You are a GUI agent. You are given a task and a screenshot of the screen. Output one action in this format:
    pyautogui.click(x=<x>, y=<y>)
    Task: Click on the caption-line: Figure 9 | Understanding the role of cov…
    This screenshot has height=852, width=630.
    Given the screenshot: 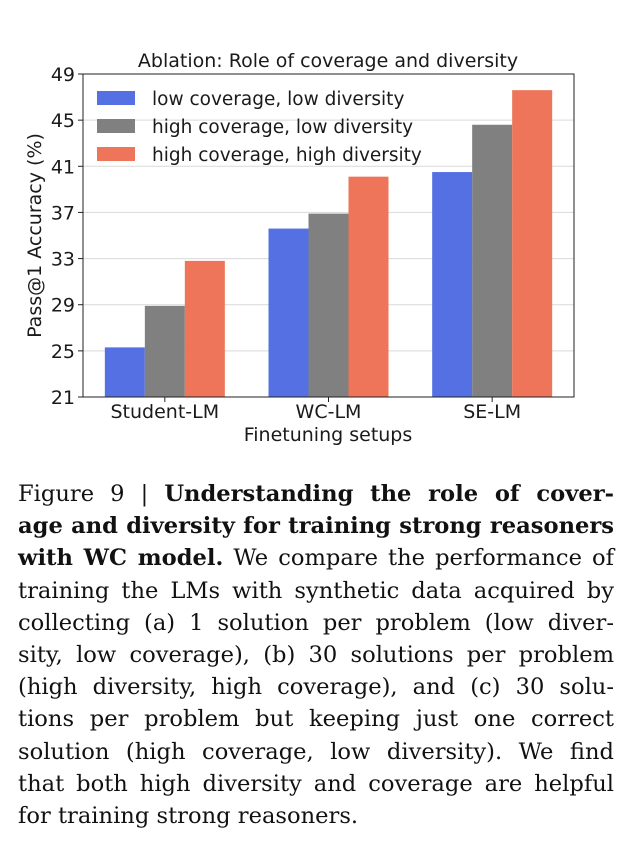 What is the action you would take?
    pyautogui.click(x=316, y=494)
    